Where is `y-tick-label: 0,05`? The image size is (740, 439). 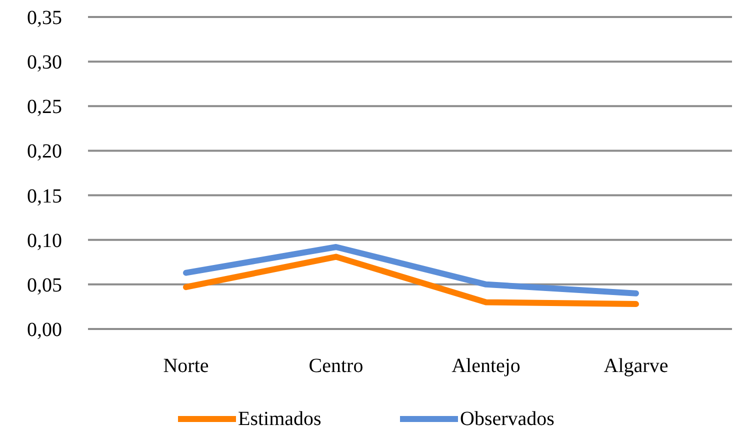
y-tick-label: 0,05 is located at coordinates (44, 285).